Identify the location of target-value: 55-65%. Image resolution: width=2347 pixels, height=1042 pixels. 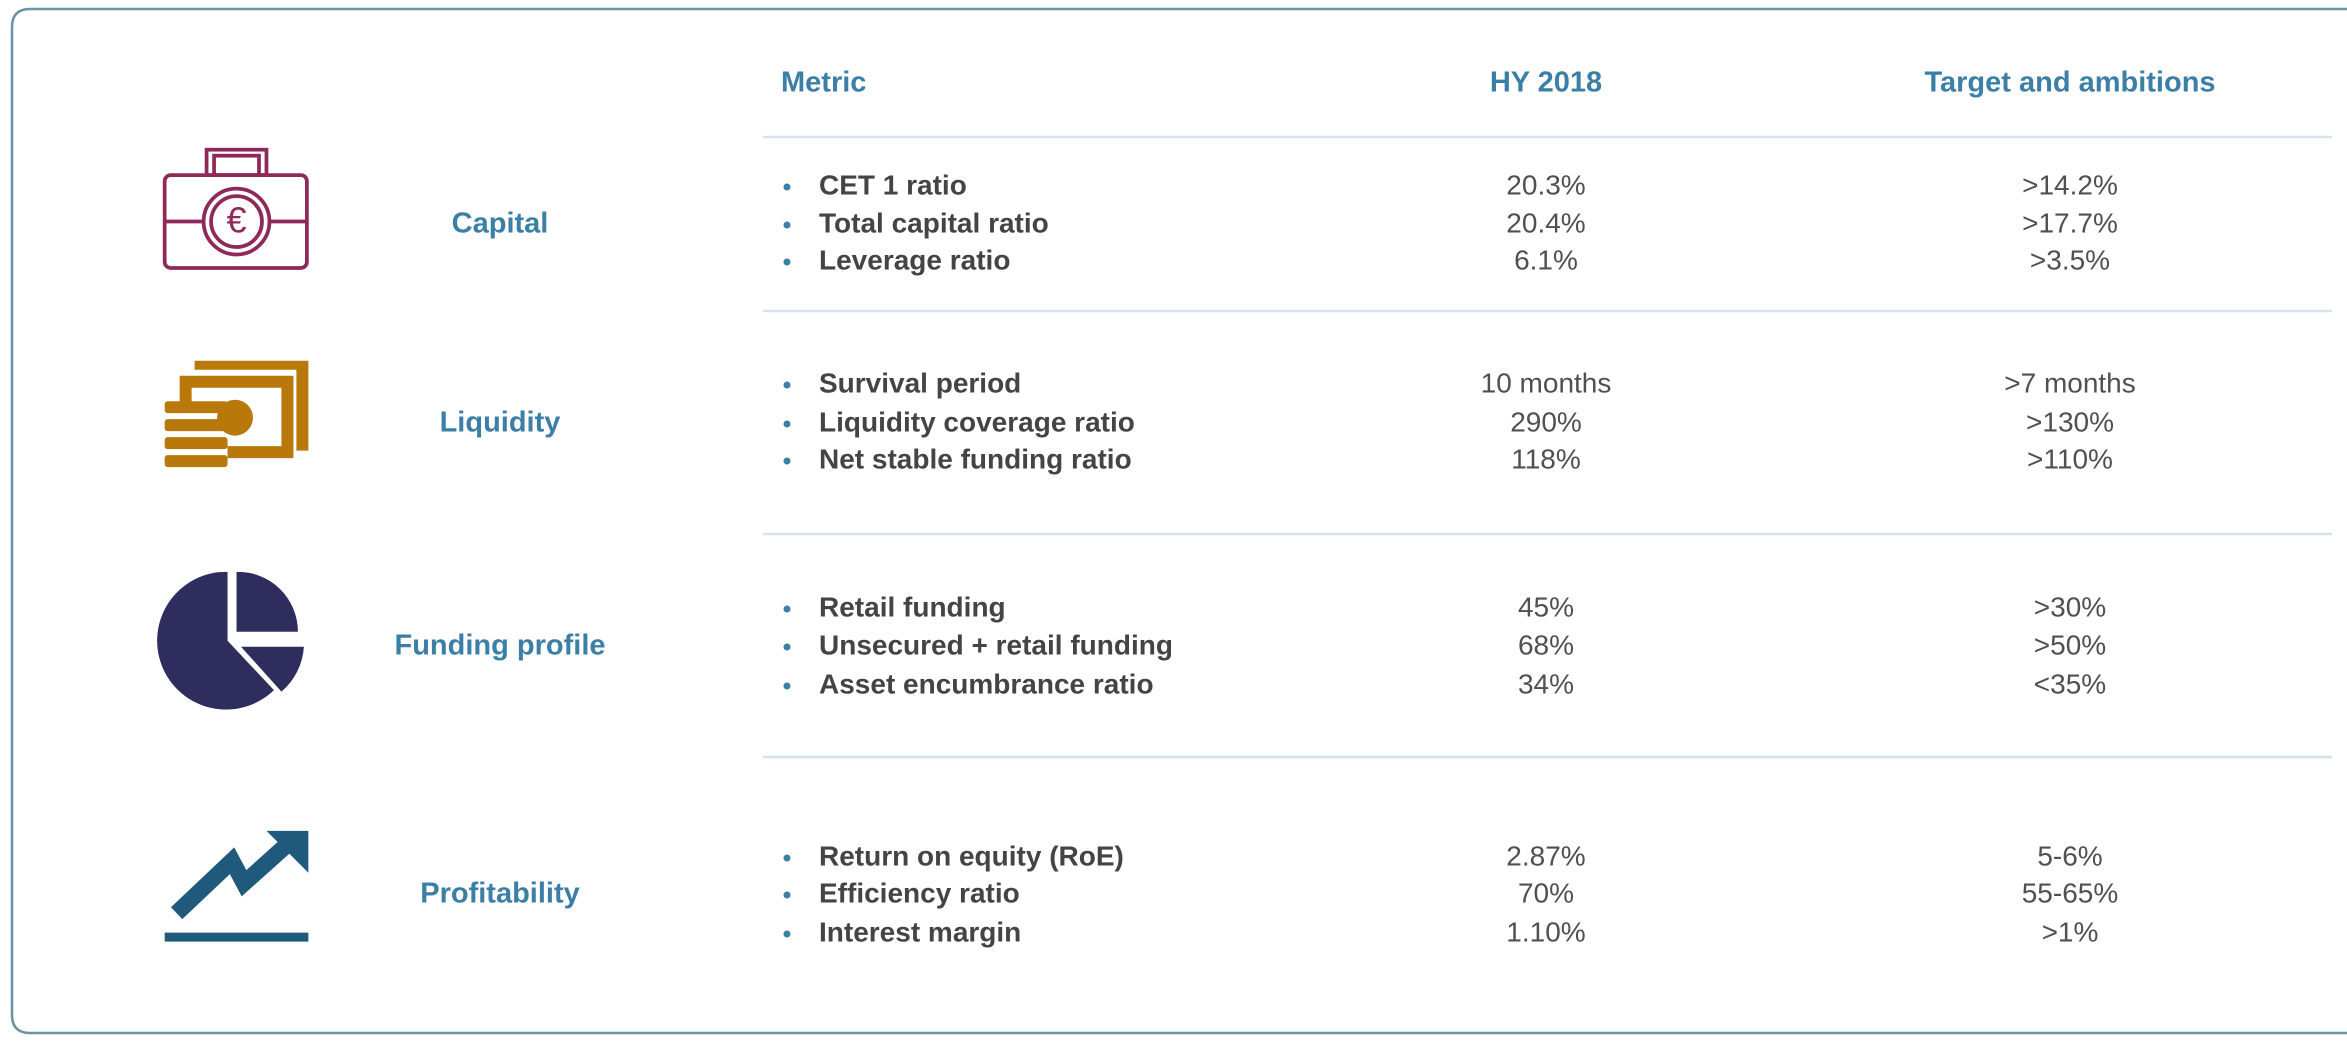
(2070, 892).